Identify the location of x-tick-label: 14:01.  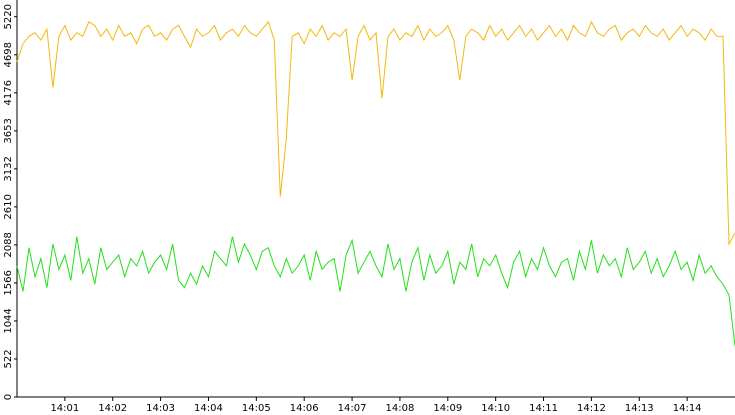
(64, 408).